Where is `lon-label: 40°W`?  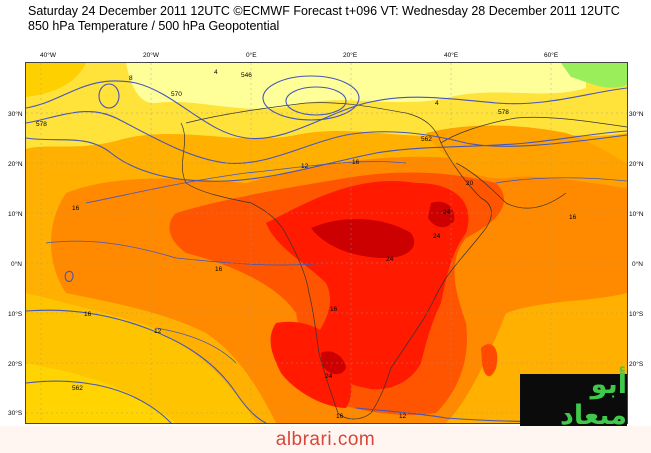
lon-label: 40°W is located at coordinates (48, 55).